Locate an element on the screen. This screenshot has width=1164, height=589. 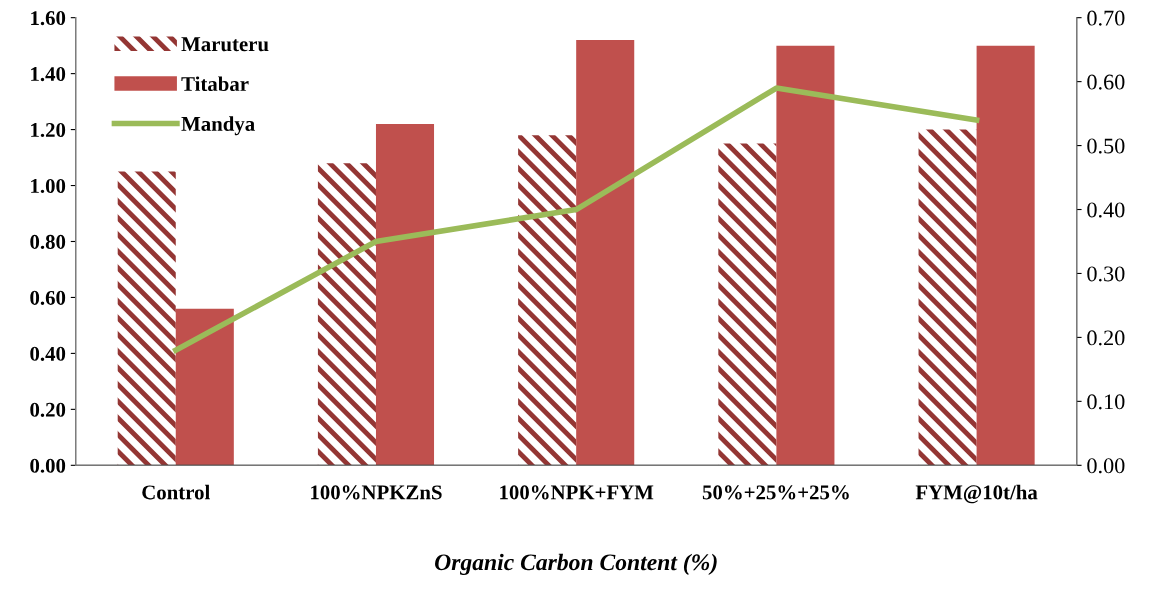
y2-tick-label: 0.00 is located at coordinates (1106, 466).